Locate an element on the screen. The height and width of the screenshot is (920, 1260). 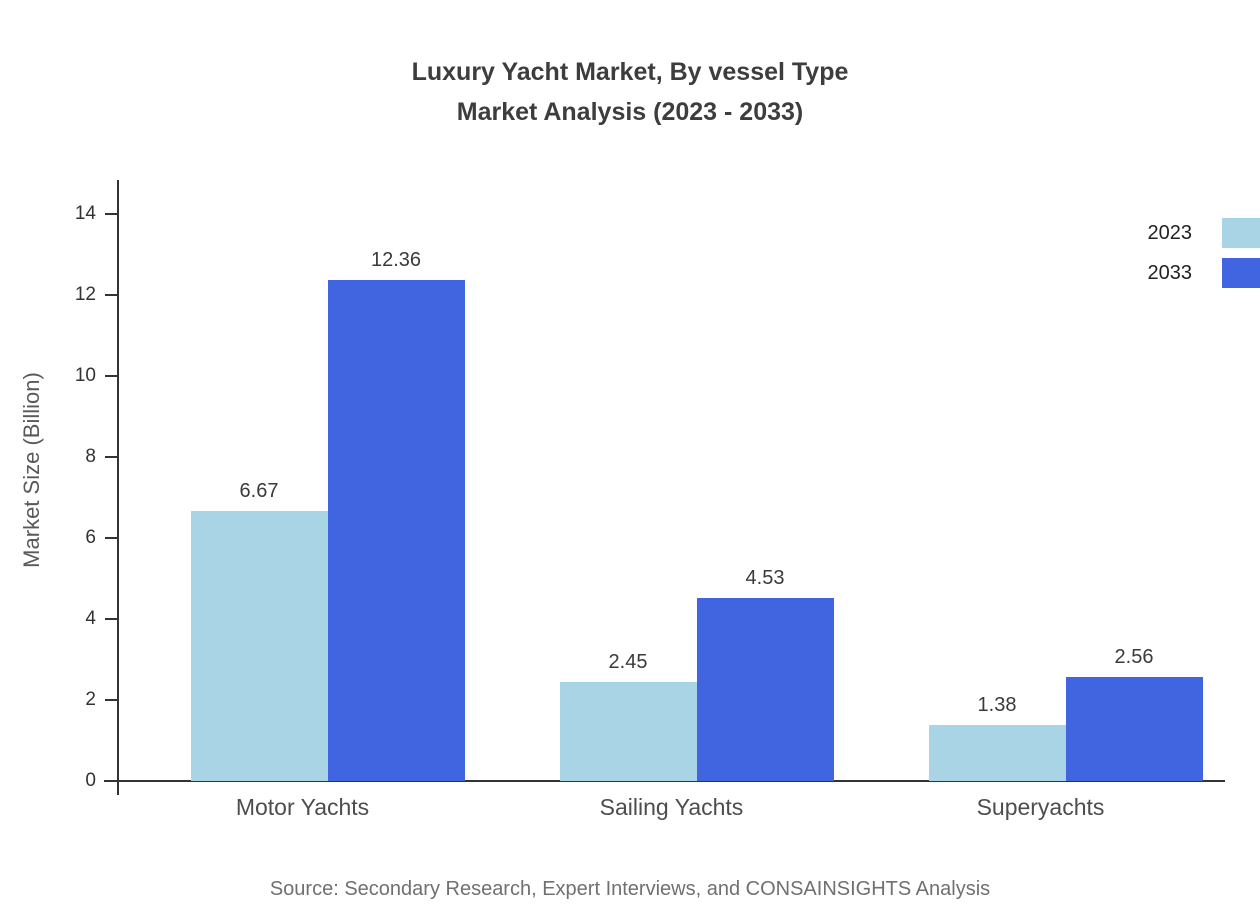
bar-value-label-2033-motor-yachts: 12.36 is located at coordinates (396, 260).